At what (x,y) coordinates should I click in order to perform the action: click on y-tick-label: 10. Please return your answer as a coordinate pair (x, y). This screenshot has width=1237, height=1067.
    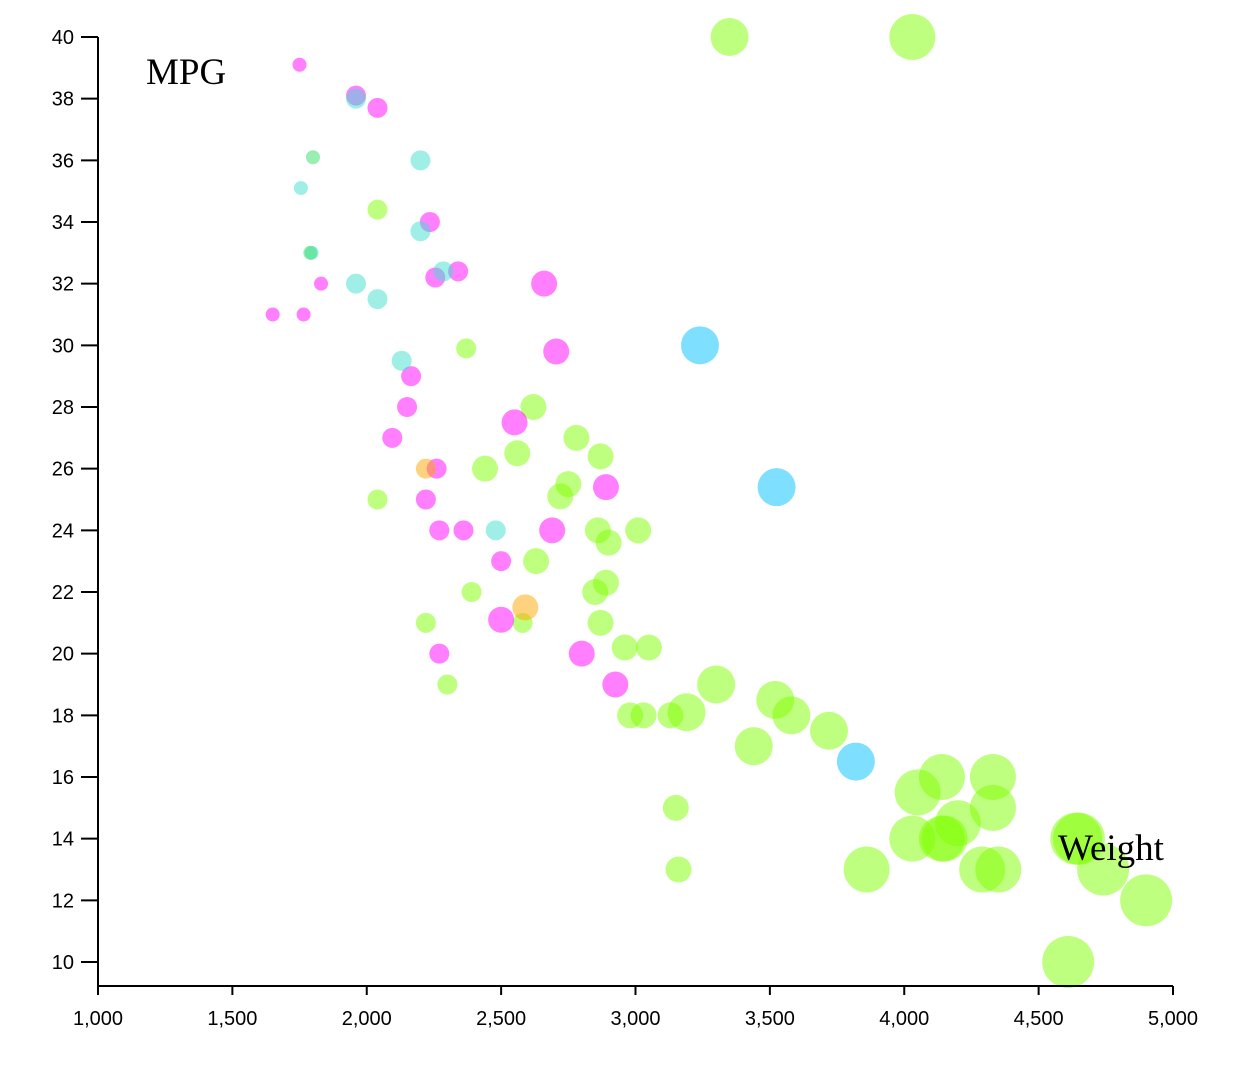
    Looking at the image, I should click on (63, 963).